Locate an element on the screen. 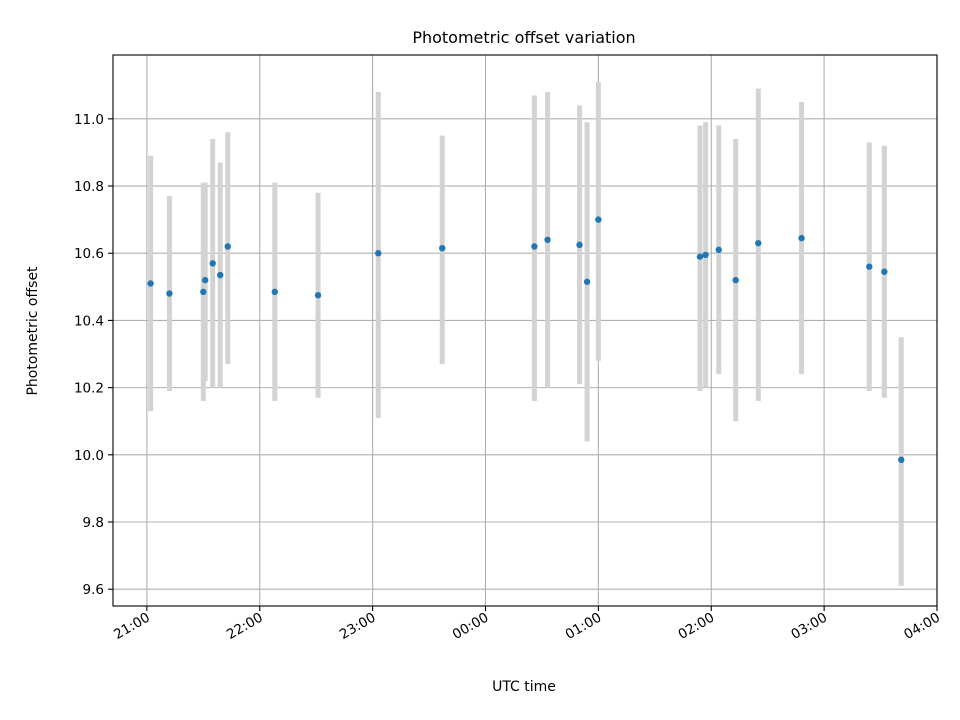 Image resolution: width=960 pixels, height=720 pixels. y-tick-label: 10.8 is located at coordinates (89, 187).